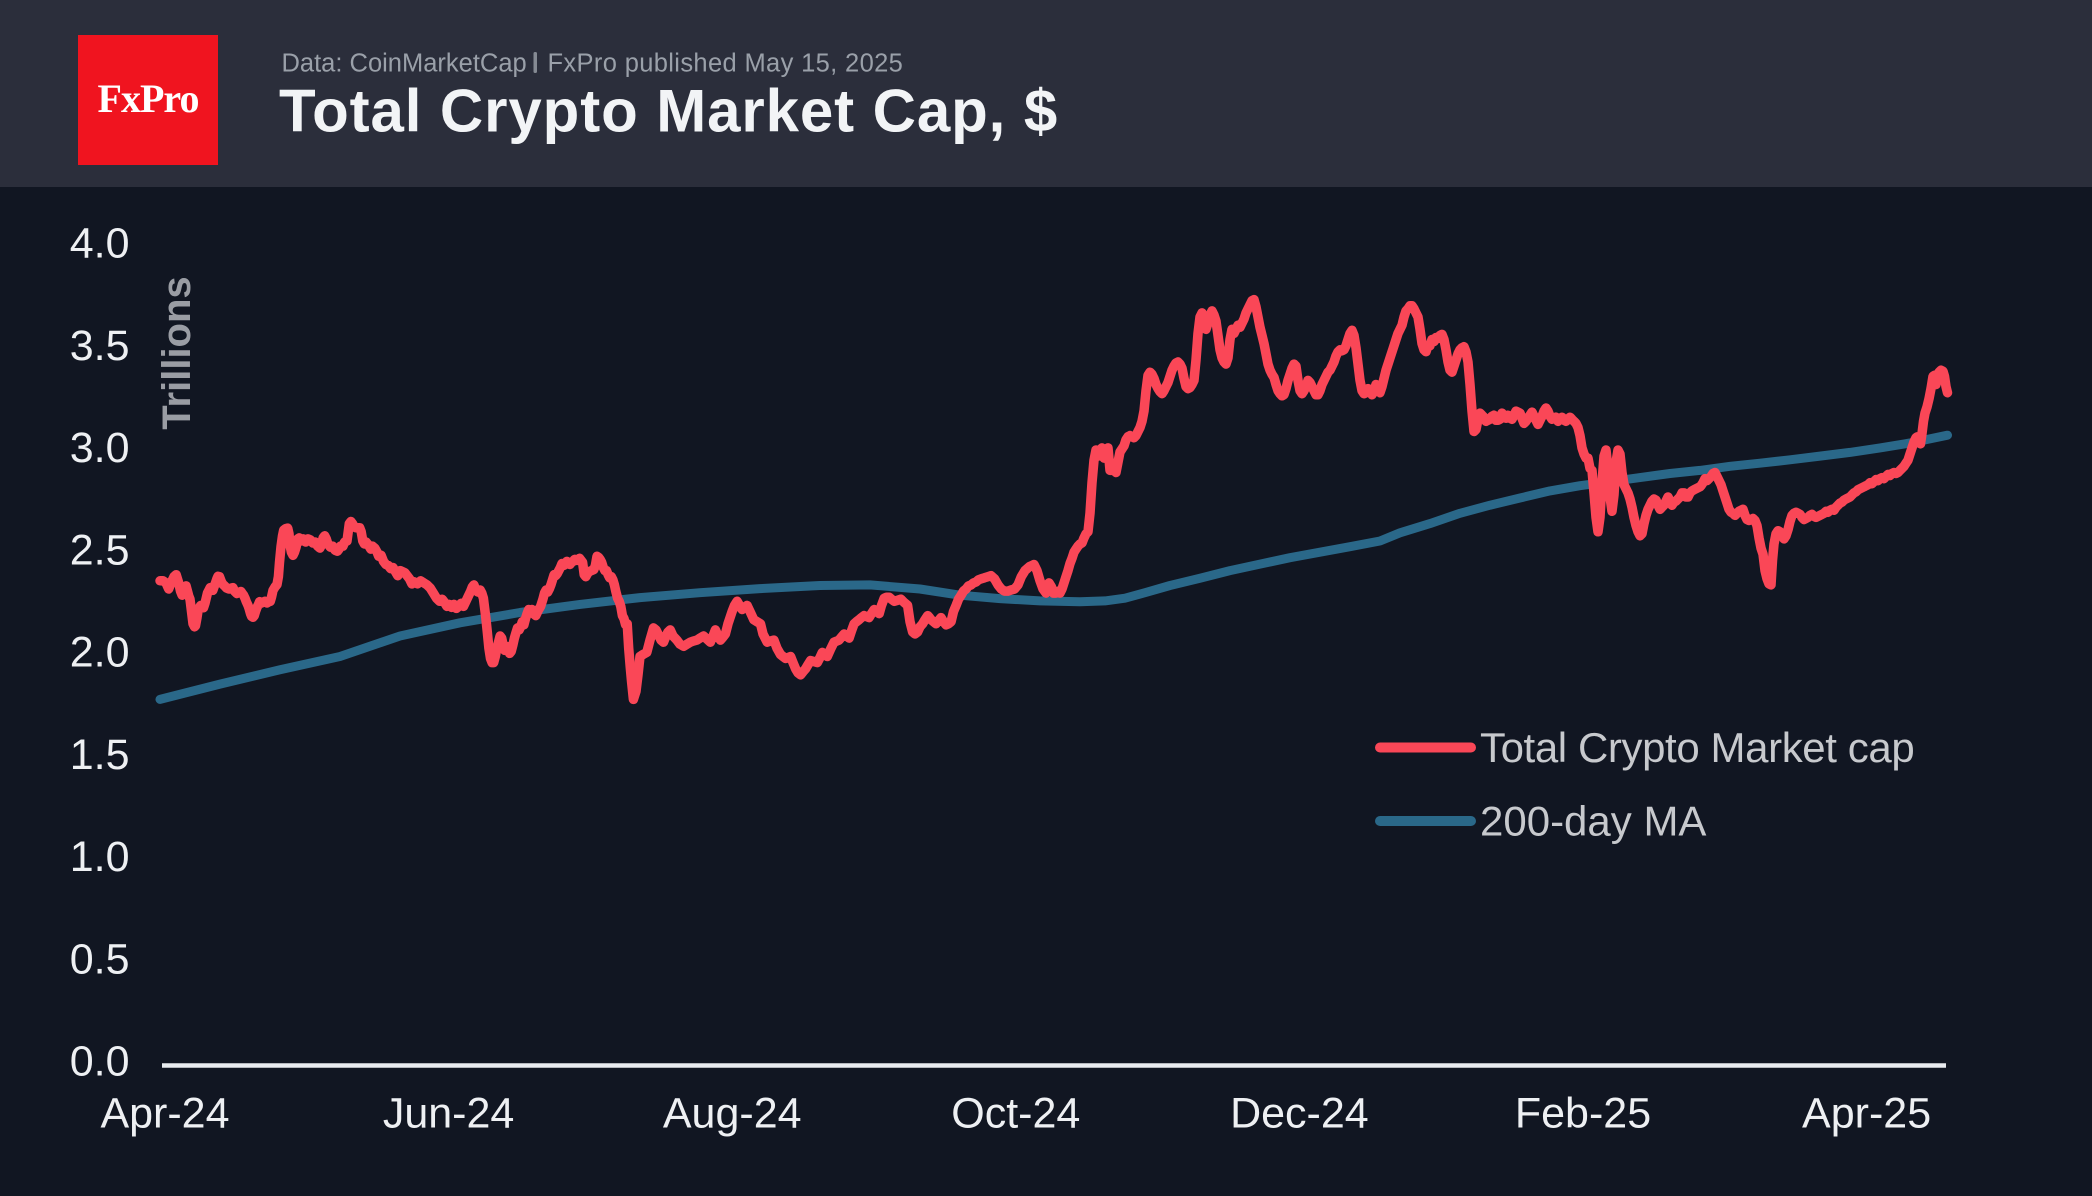 The height and width of the screenshot is (1196, 2092). I want to click on svg-text: Apr-25, so click(1866, 1114).